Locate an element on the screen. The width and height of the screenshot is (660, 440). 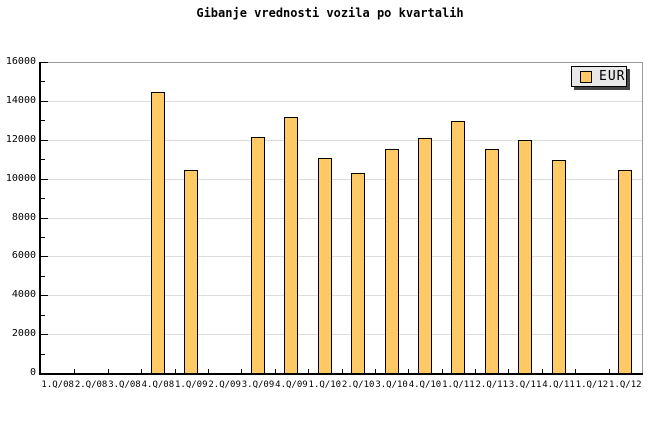
x-axis-label: 3.Q/08 is located at coordinates (124, 385).